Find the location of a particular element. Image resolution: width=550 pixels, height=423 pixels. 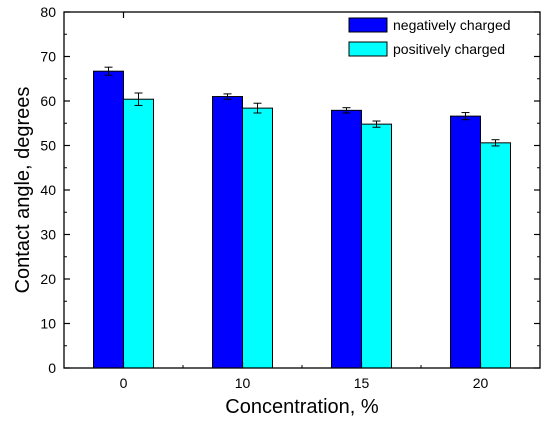

legend: negatively charged positively charged is located at coordinates (429, 37).